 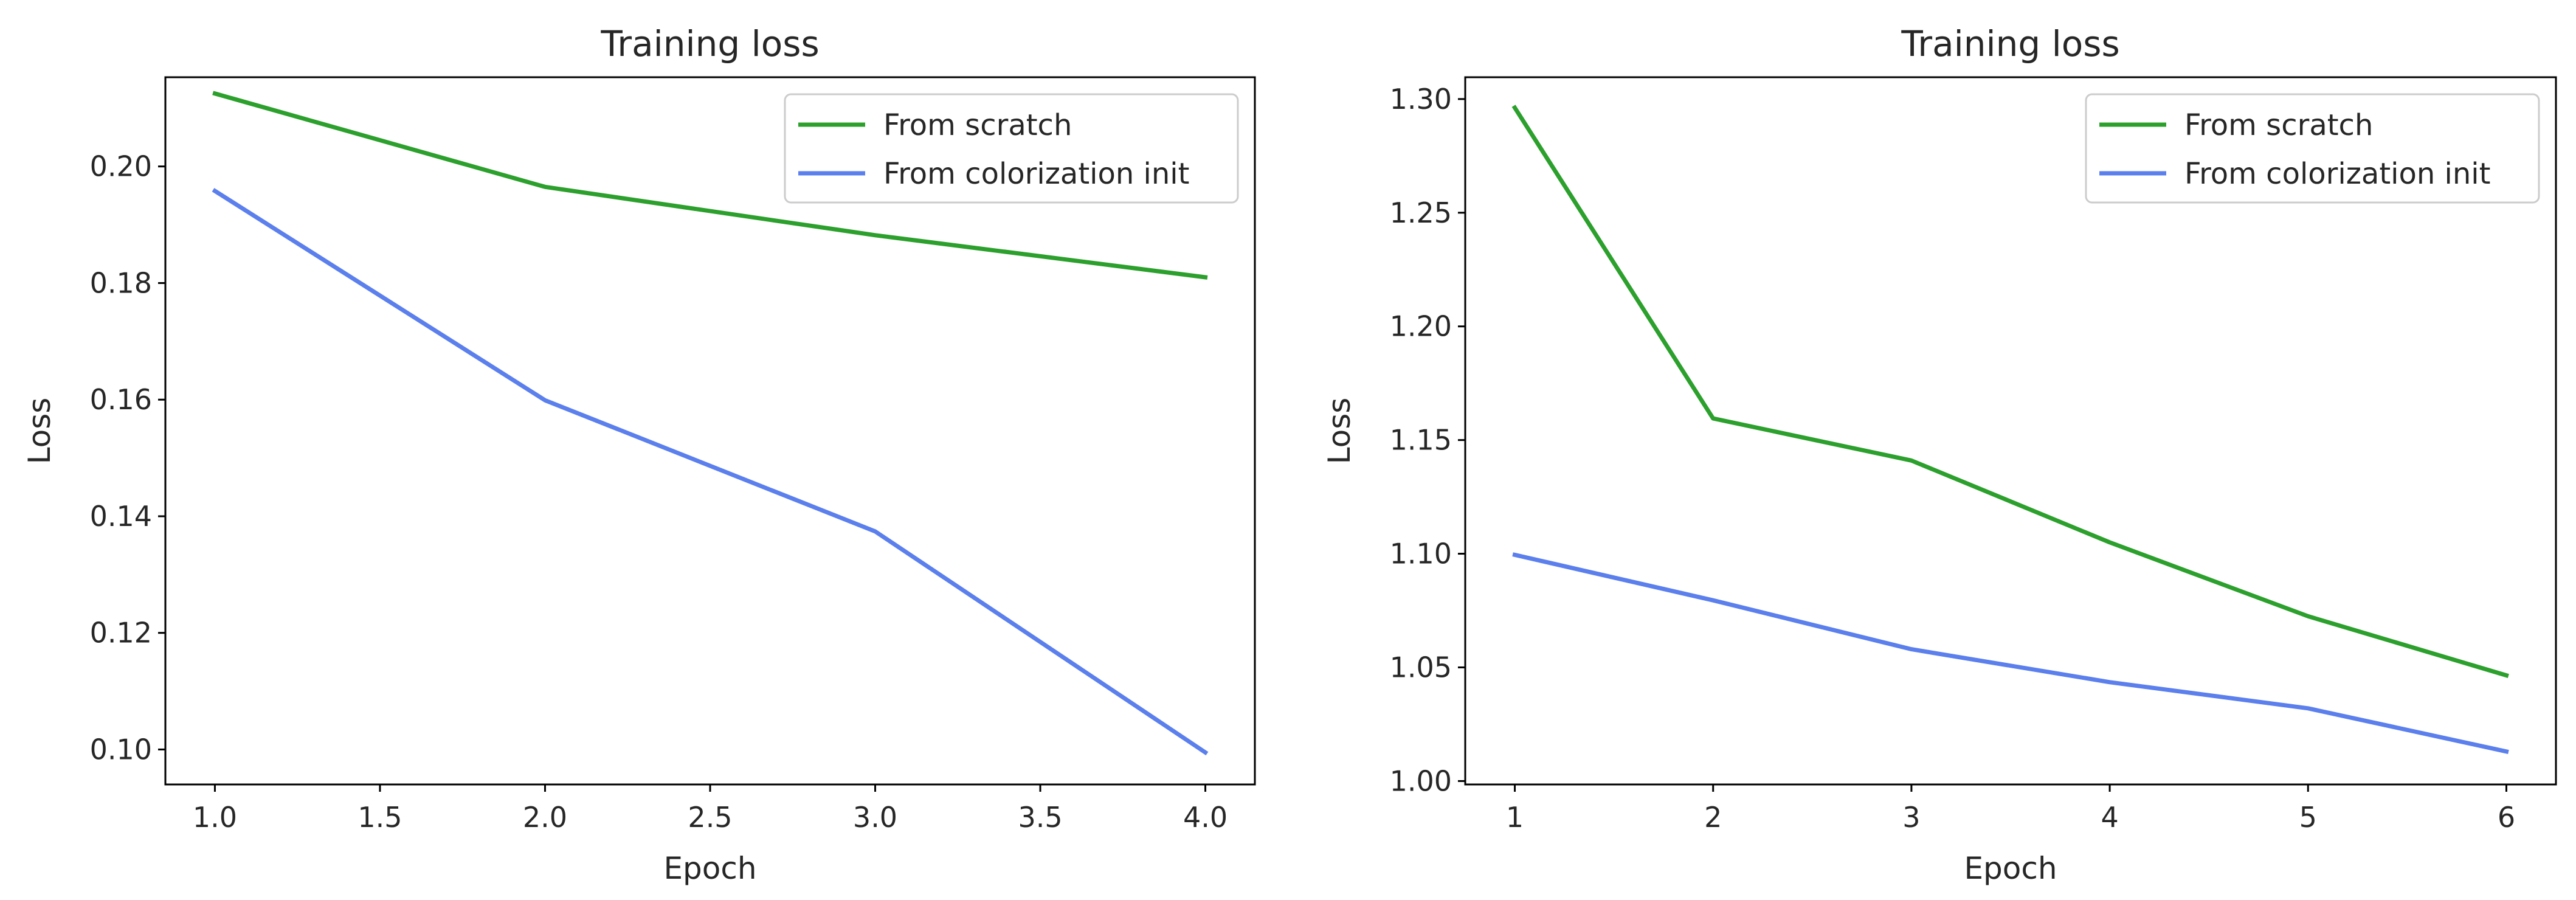 What do you see at coordinates (978, 125) in the screenshot?
I see `chart1-legend-label-1: From scratch` at bounding box center [978, 125].